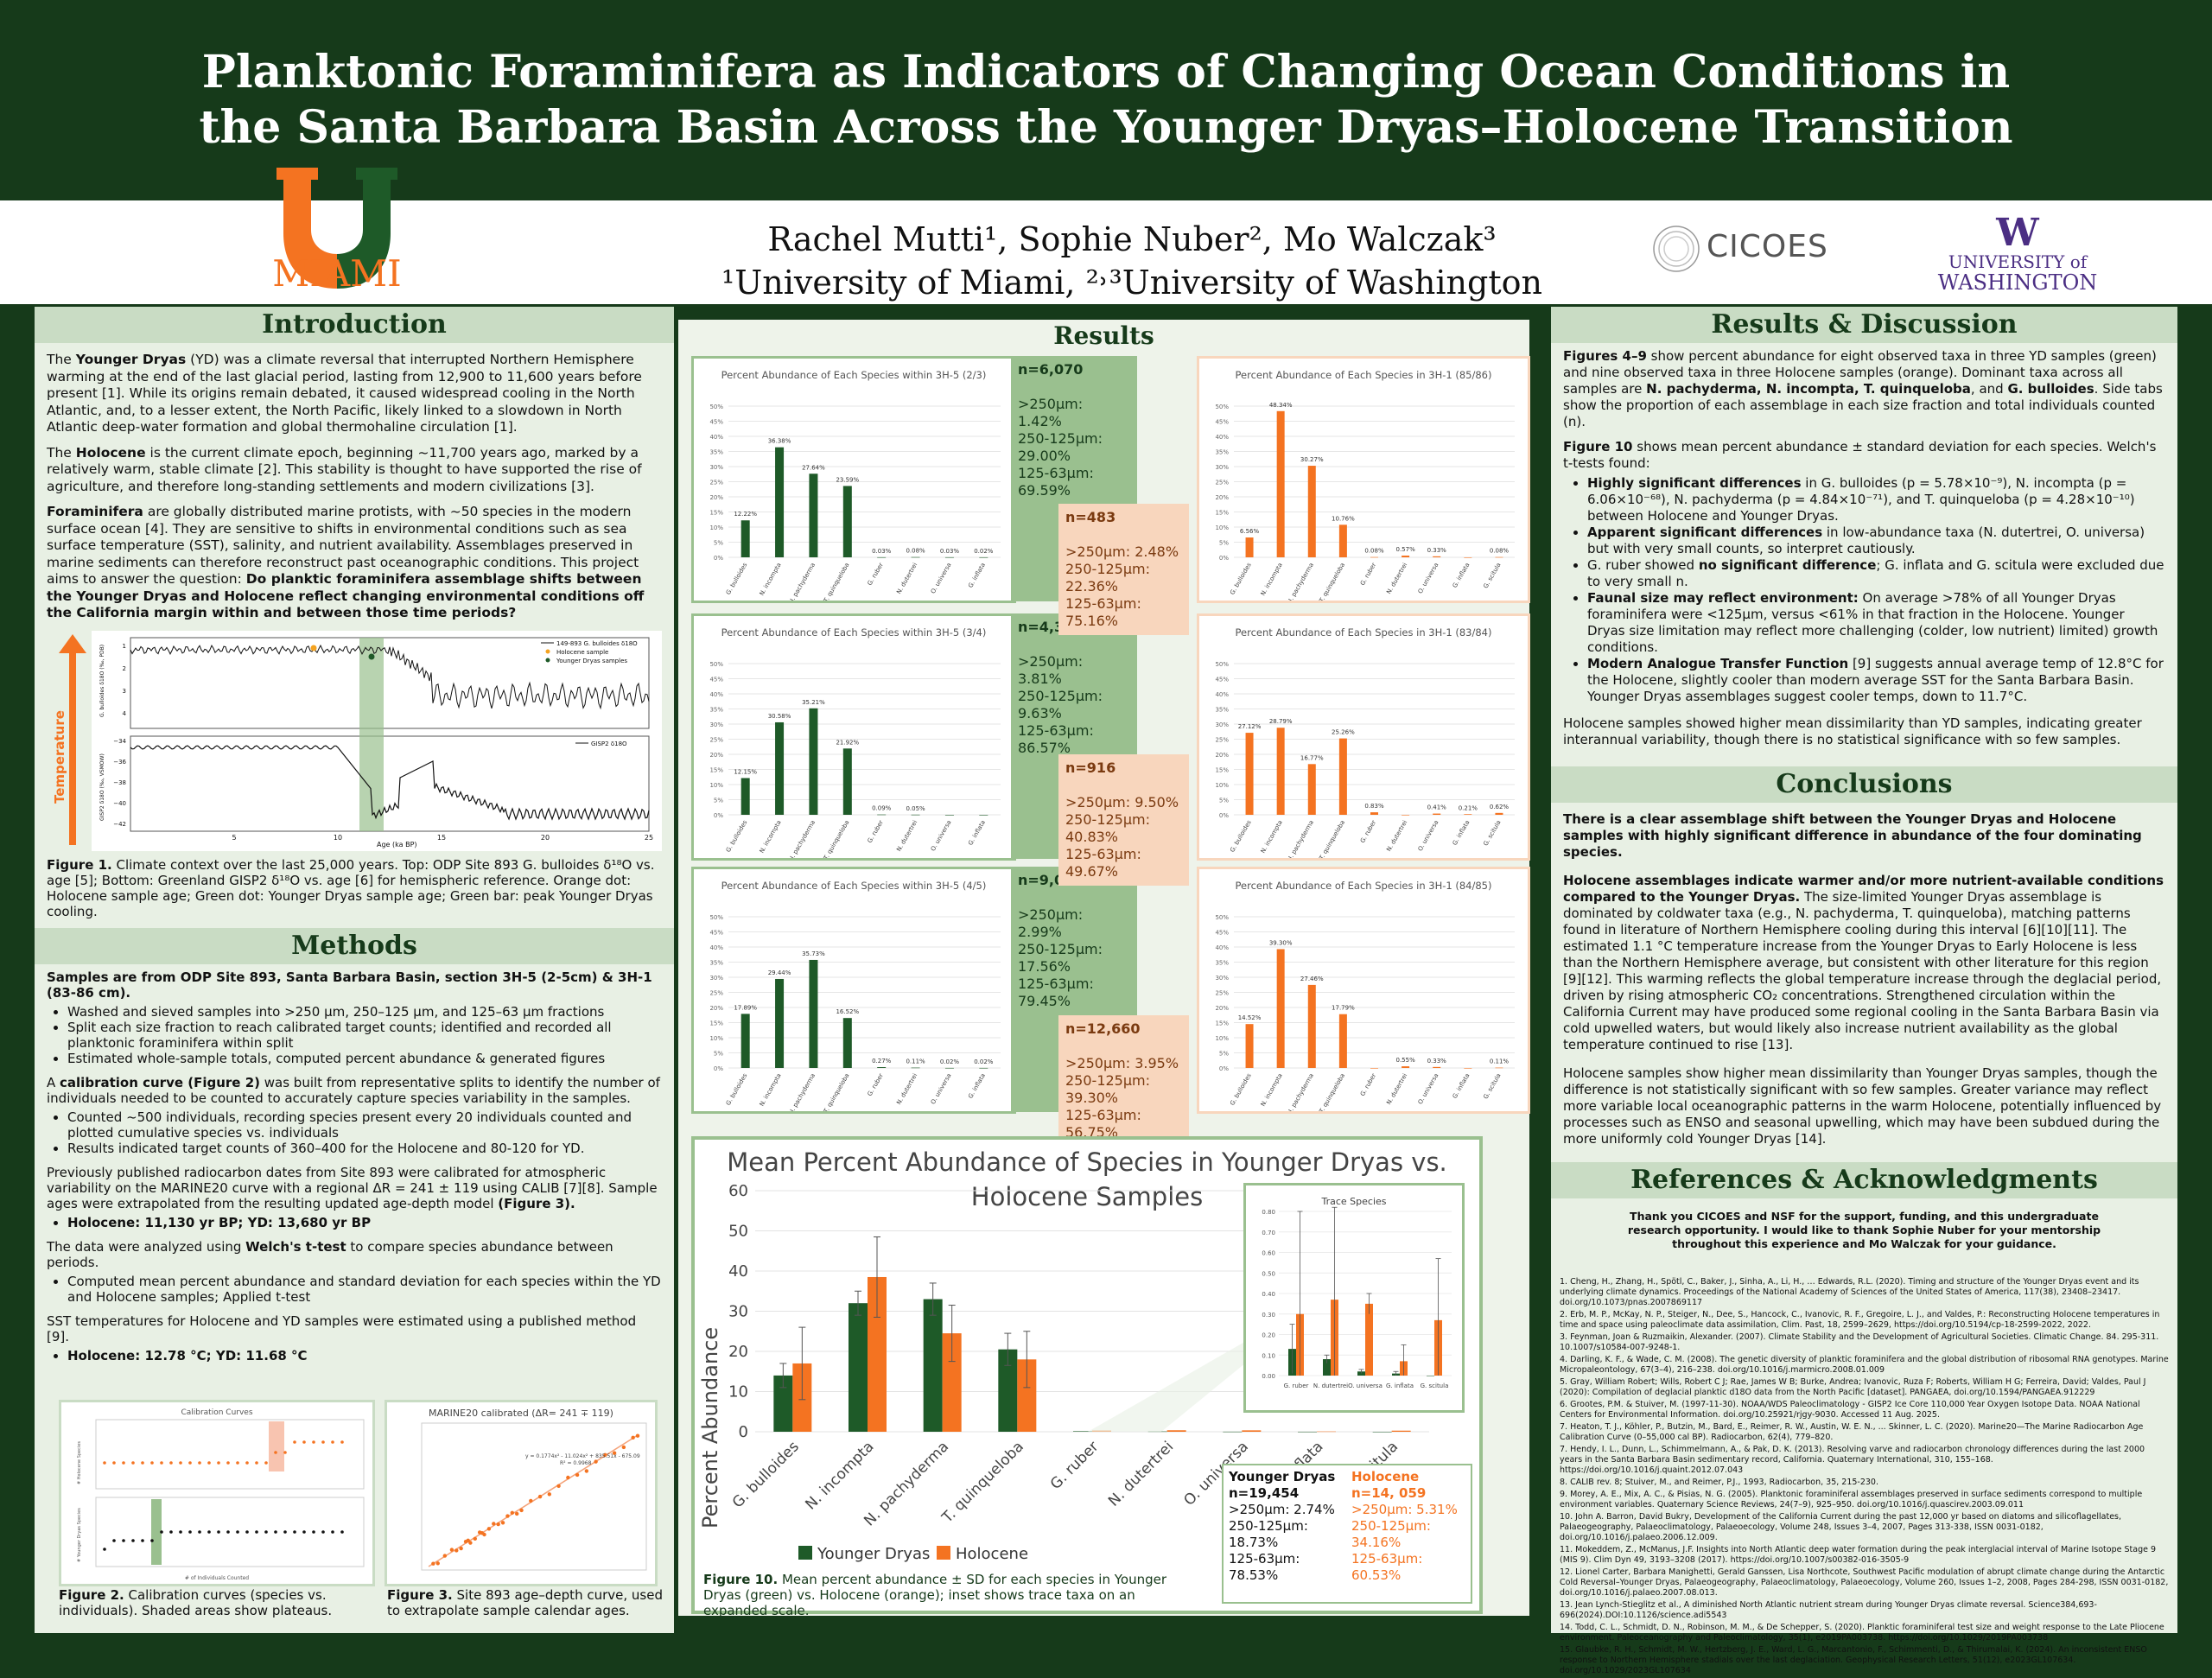 Image resolution: width=2212 pixels, height=1678 pixels. I want to click on legend-yd-swatch, so click(805, 1553).